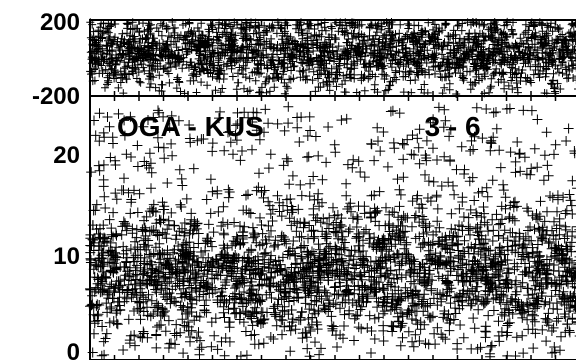  What do you see at coordinates (60, 22) in the screenshot?
I see `phase-ytick-top-label: 200` at bounding box center [60, 22].